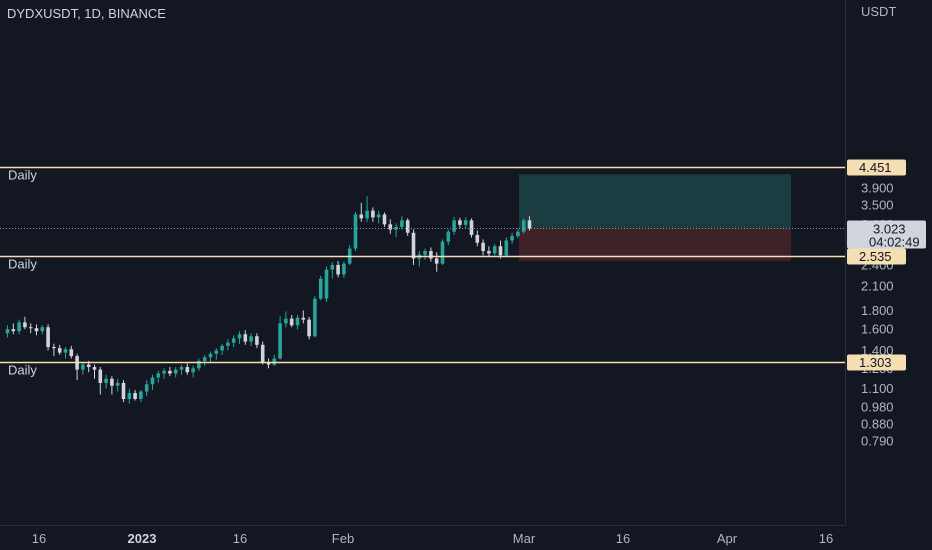 The height and width of the screenshot is (550, 932). Describe the element at coordinates (86, 13) in the screenshot. I see `symbol-title: DYDXUSDT, 1D, BINANCE` at that location.